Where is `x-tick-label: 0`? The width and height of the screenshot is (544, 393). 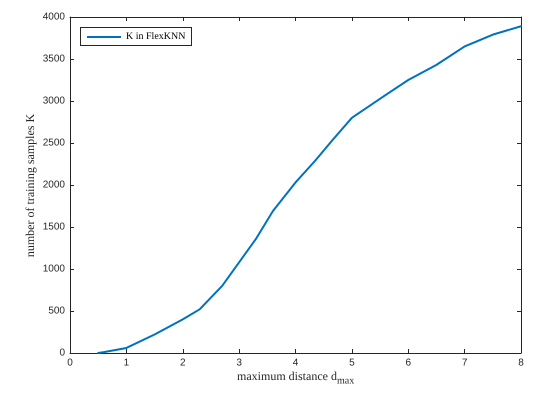
x-tick-label: 0 is located at coordinates (70, 363).